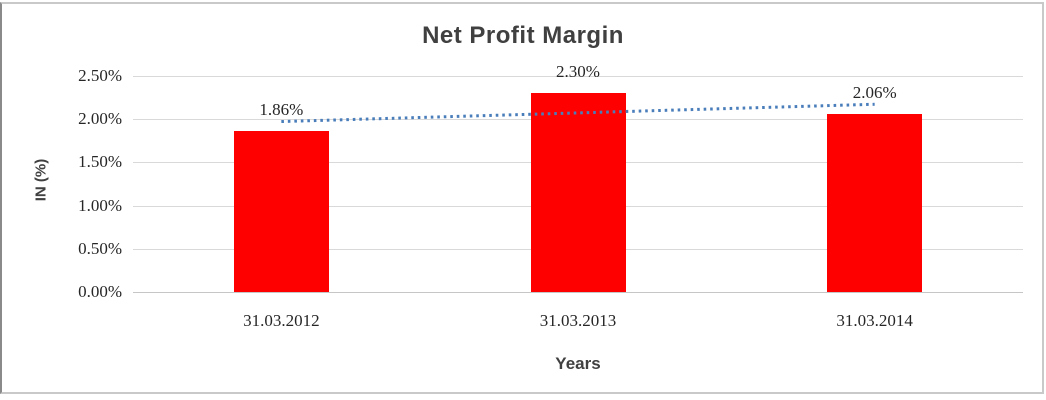  What do you see at coordinates (100, 162) in the screenshot?
I see `y-axis-tick-label: 1.50%` at bounding box center [100, 162].